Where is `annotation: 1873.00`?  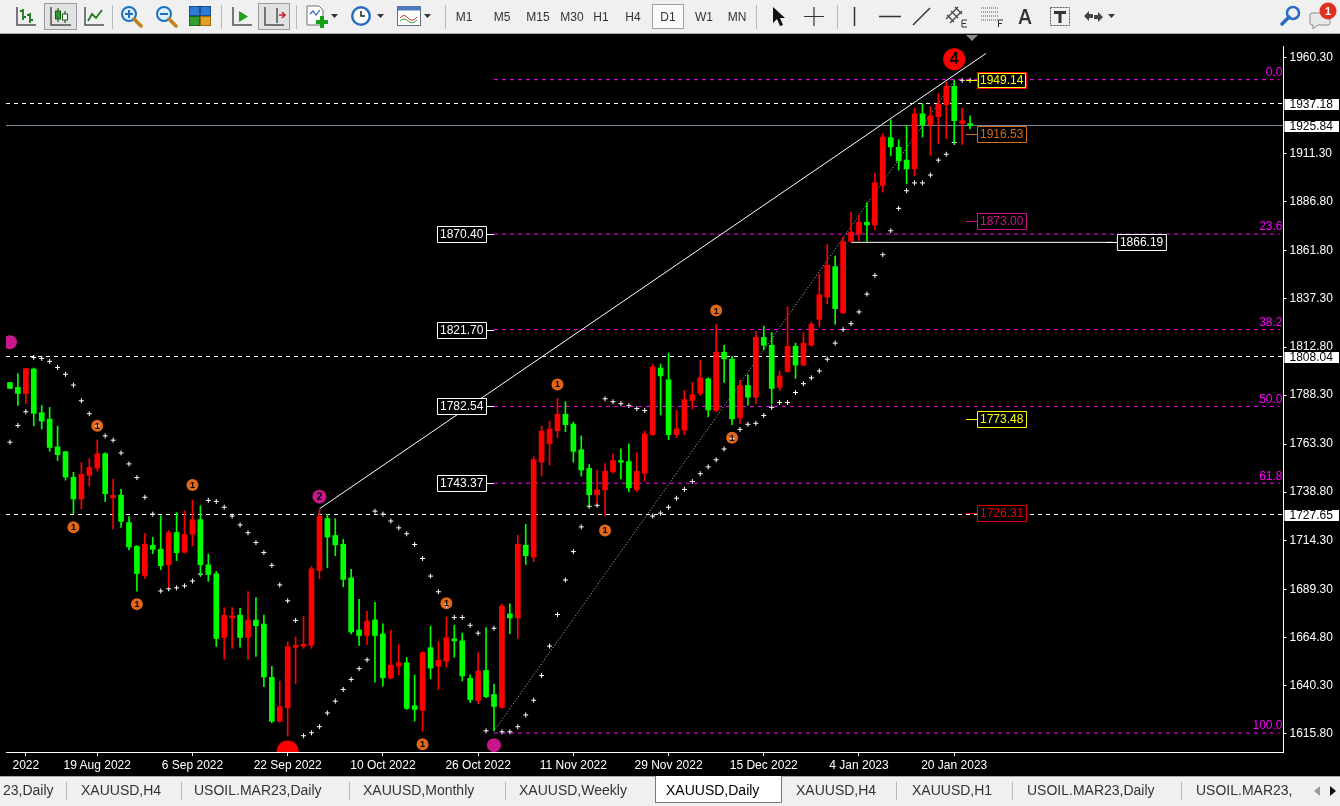
annotation: 1873.00 is located at coordinates (1002, 221).